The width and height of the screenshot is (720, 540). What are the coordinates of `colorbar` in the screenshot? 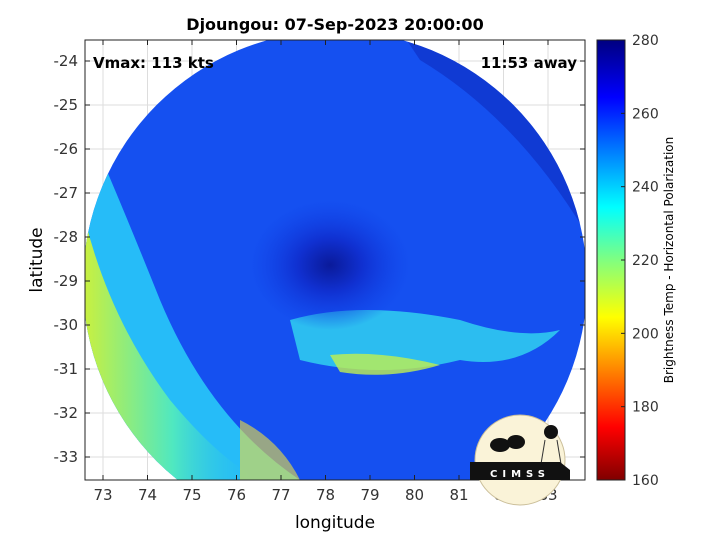 It's located at (611, 260).